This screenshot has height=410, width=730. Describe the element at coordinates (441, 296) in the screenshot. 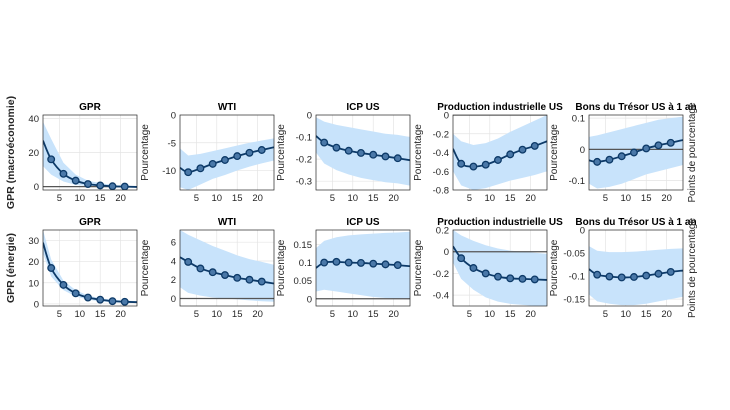

I see `y-tick-label: -0.4` at that location.